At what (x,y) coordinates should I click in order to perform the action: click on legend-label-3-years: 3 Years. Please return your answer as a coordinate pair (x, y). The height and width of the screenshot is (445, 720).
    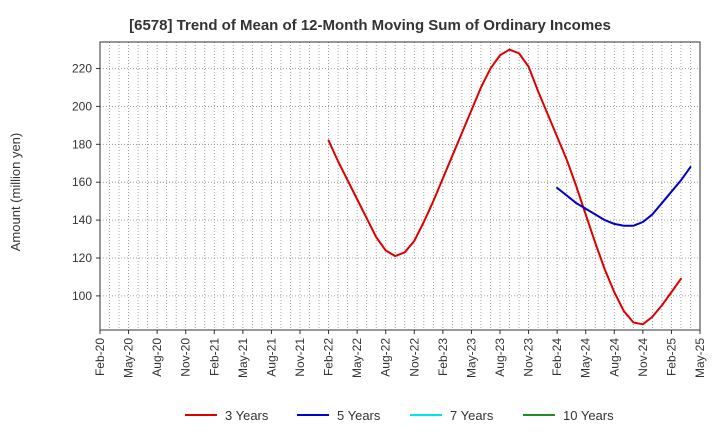
    Looking at the image, I should click on (247, 415).